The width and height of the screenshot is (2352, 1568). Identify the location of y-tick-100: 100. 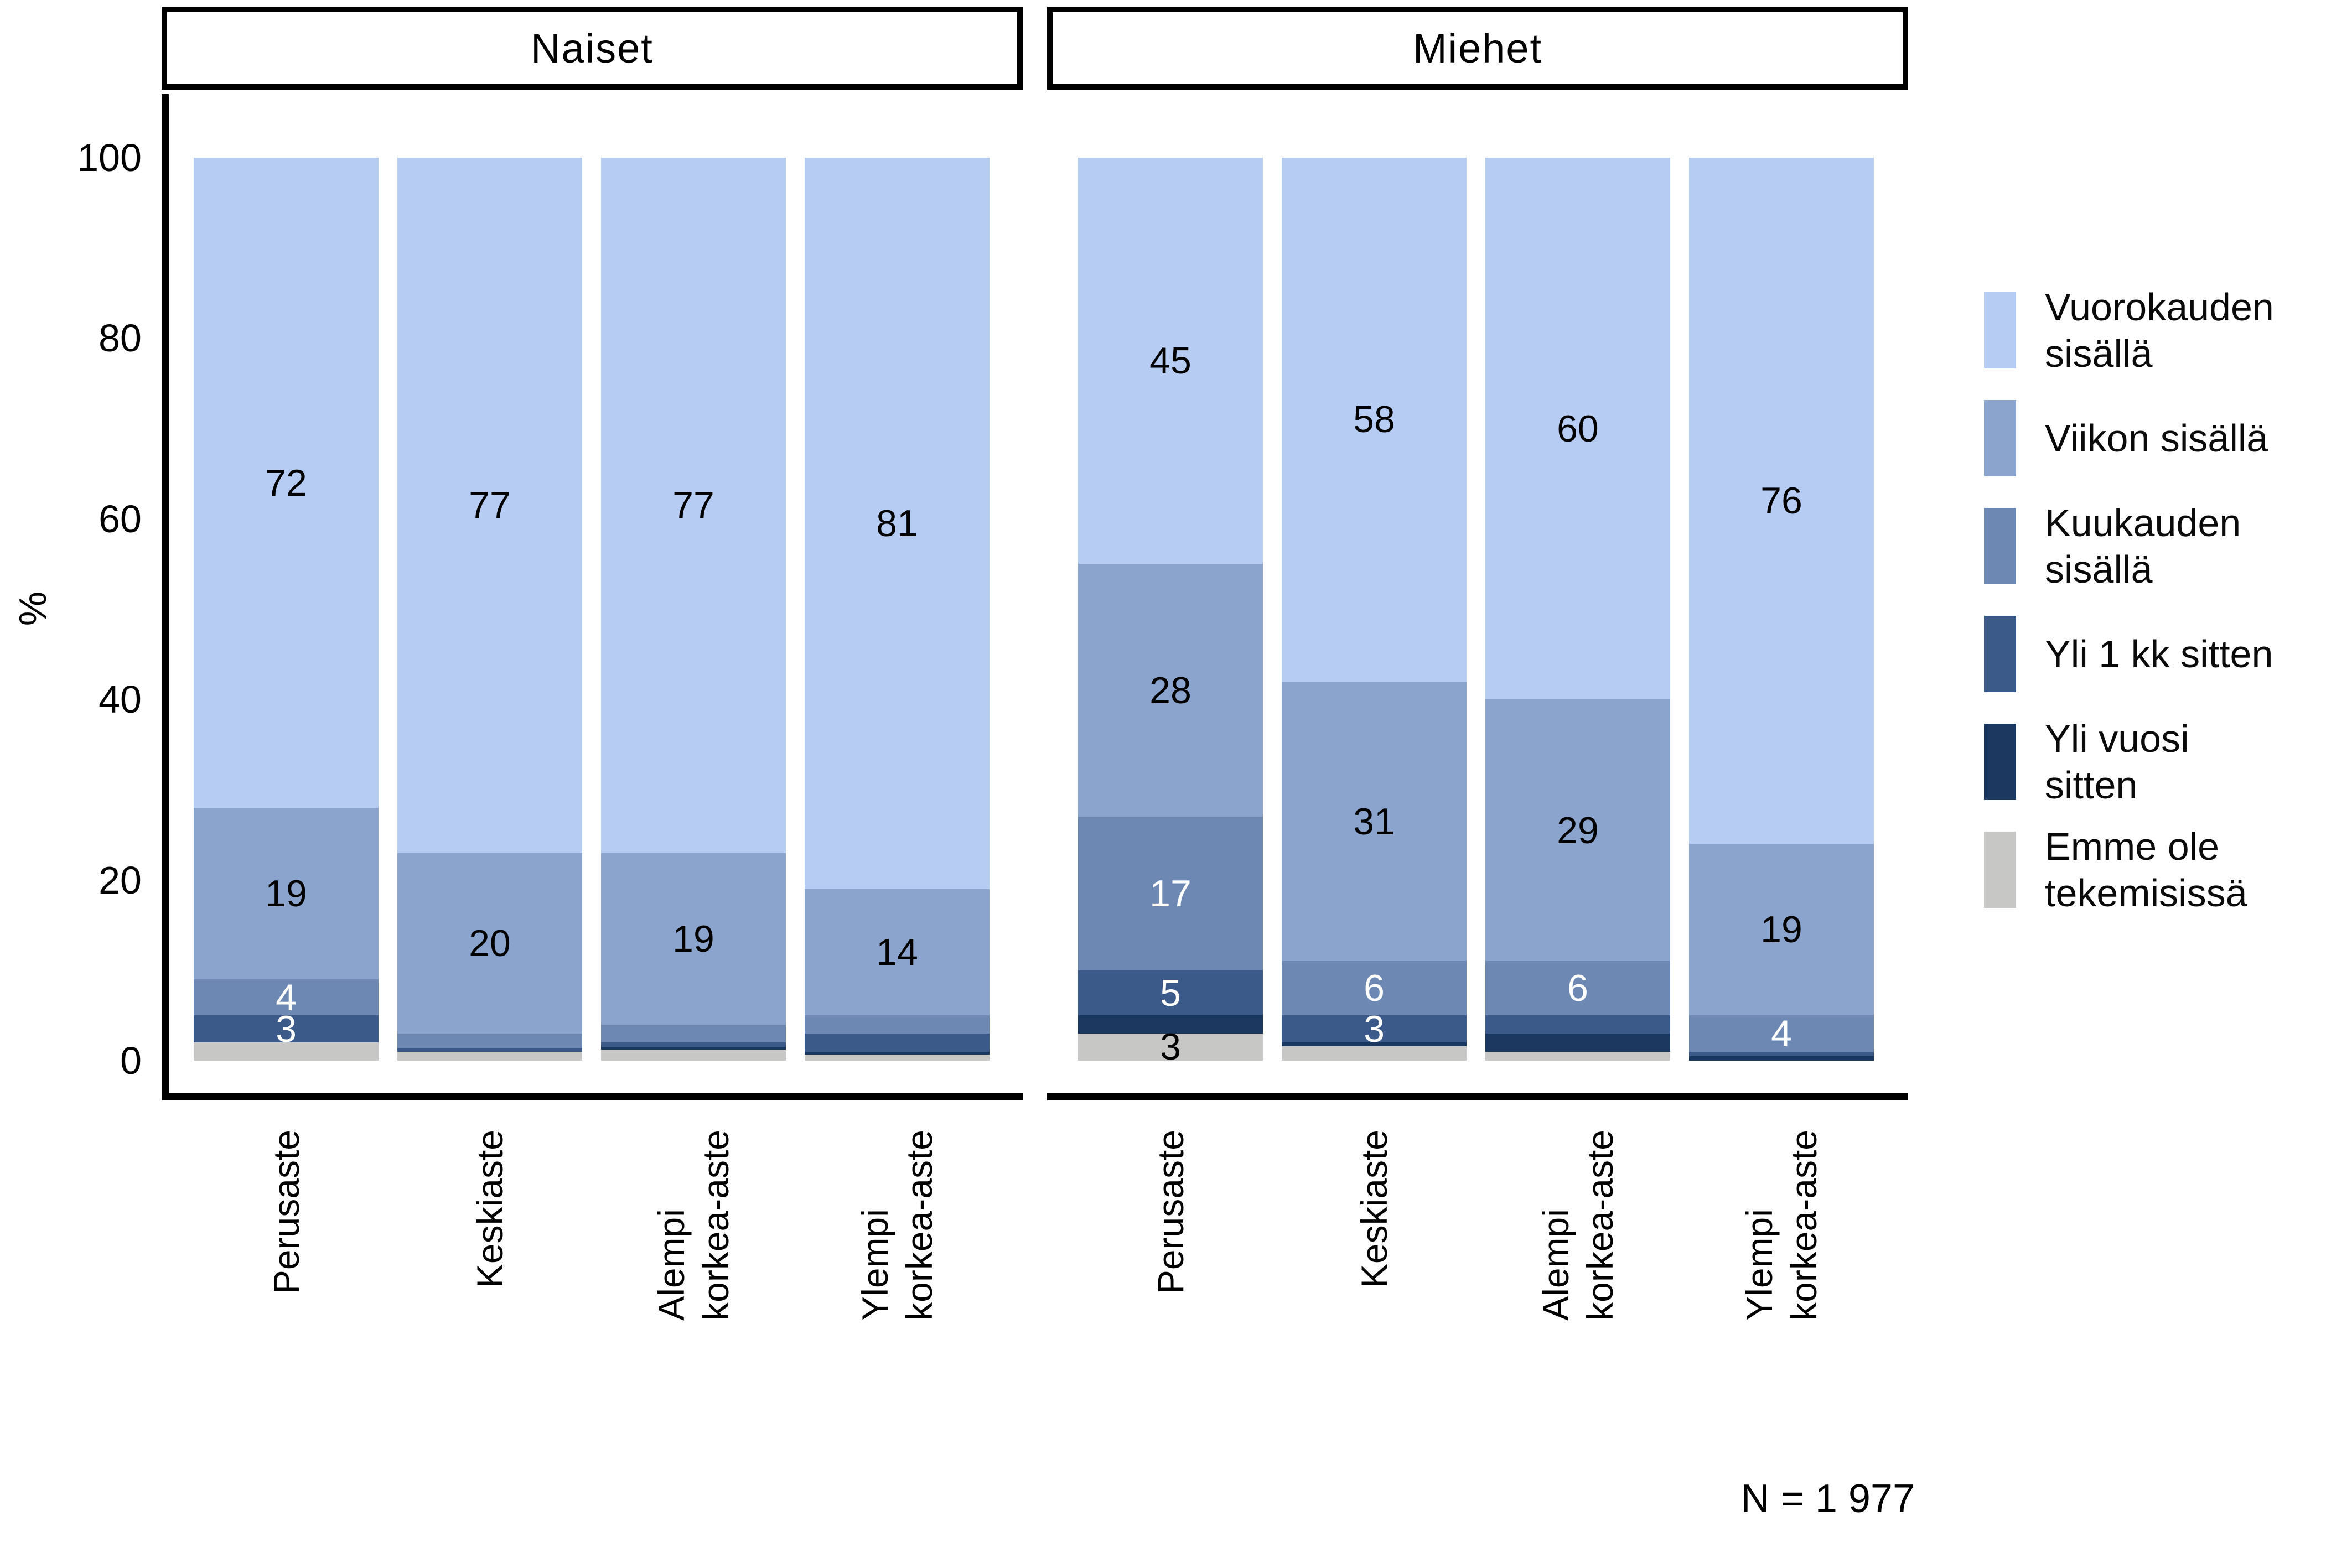
(109, 157).